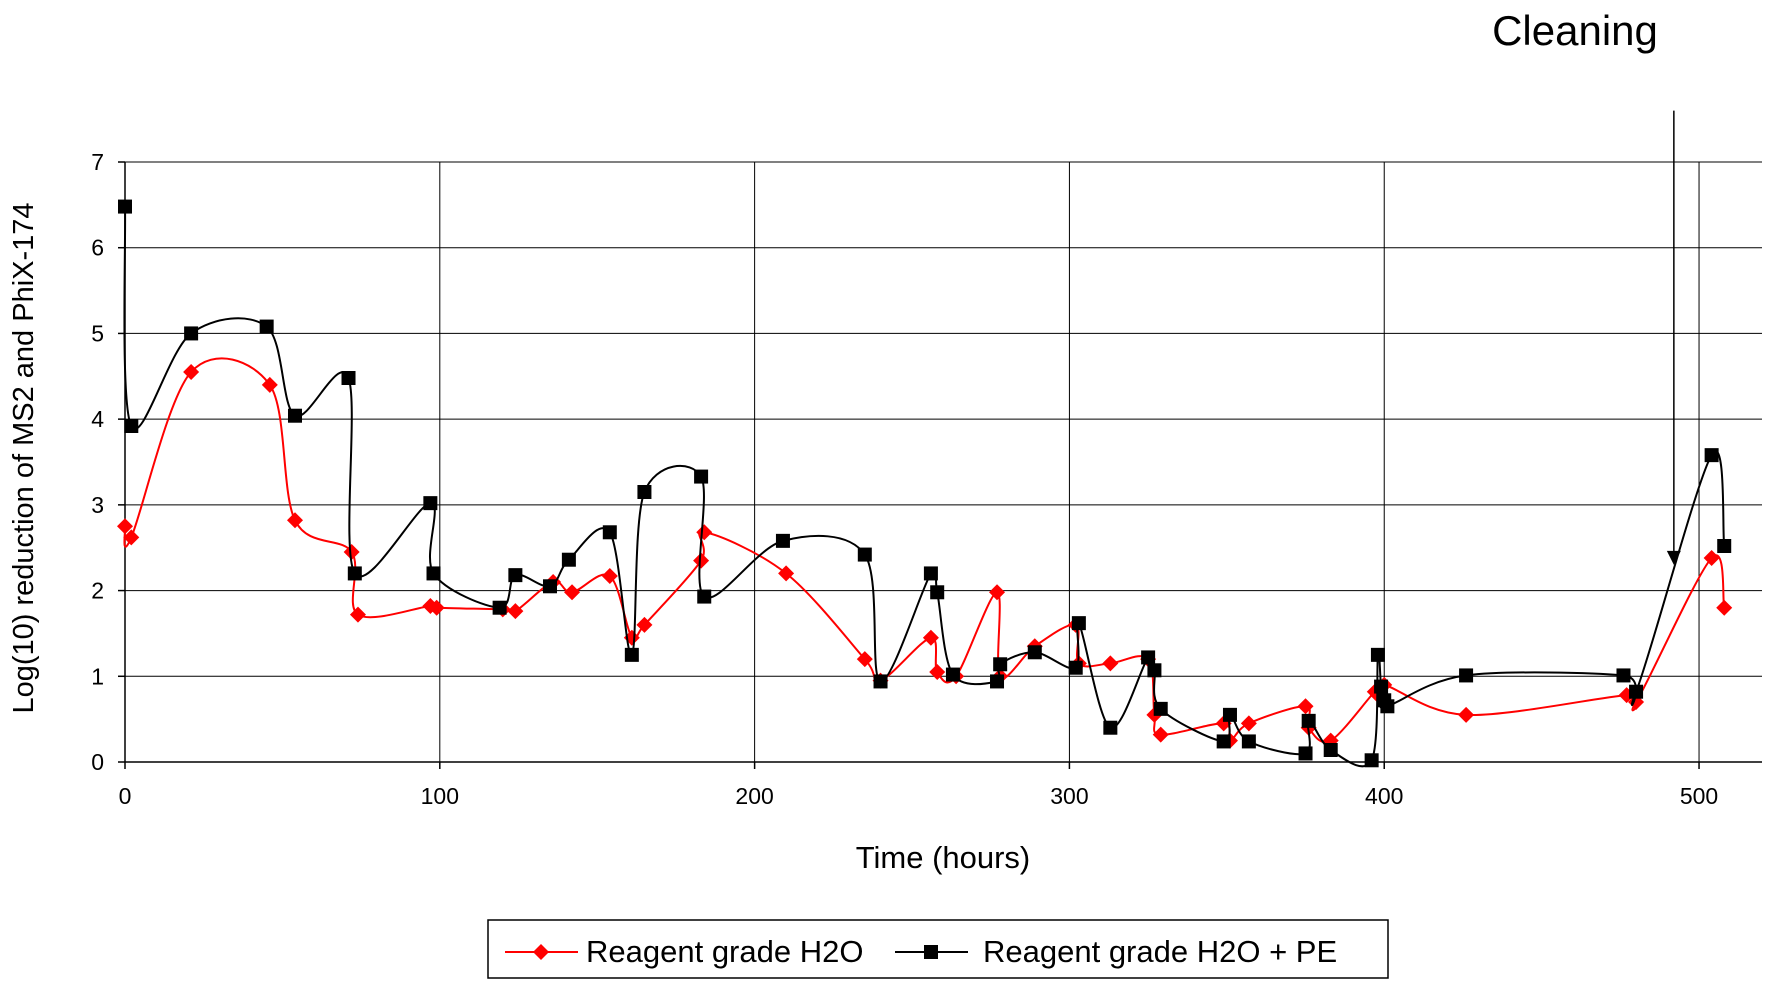 Image resolution: width=1772 pixels, height=983 pixels. I want to click on cleaning-arrow-head, so click(1673, 557).